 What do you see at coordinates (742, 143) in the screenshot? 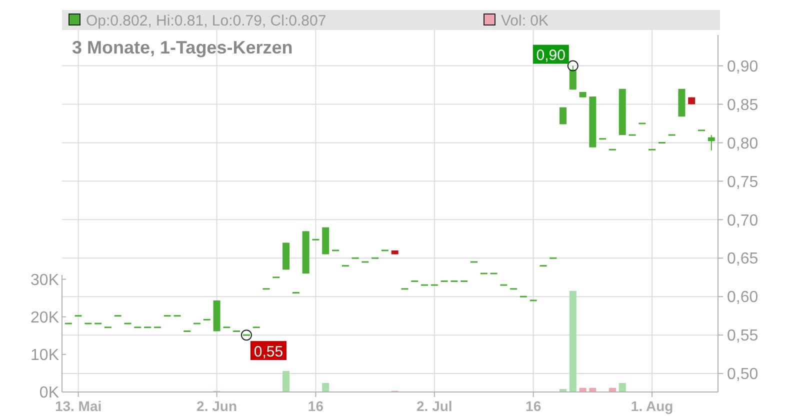
I see `y-tick-label: 0,80` at bounding box center [742, 143].